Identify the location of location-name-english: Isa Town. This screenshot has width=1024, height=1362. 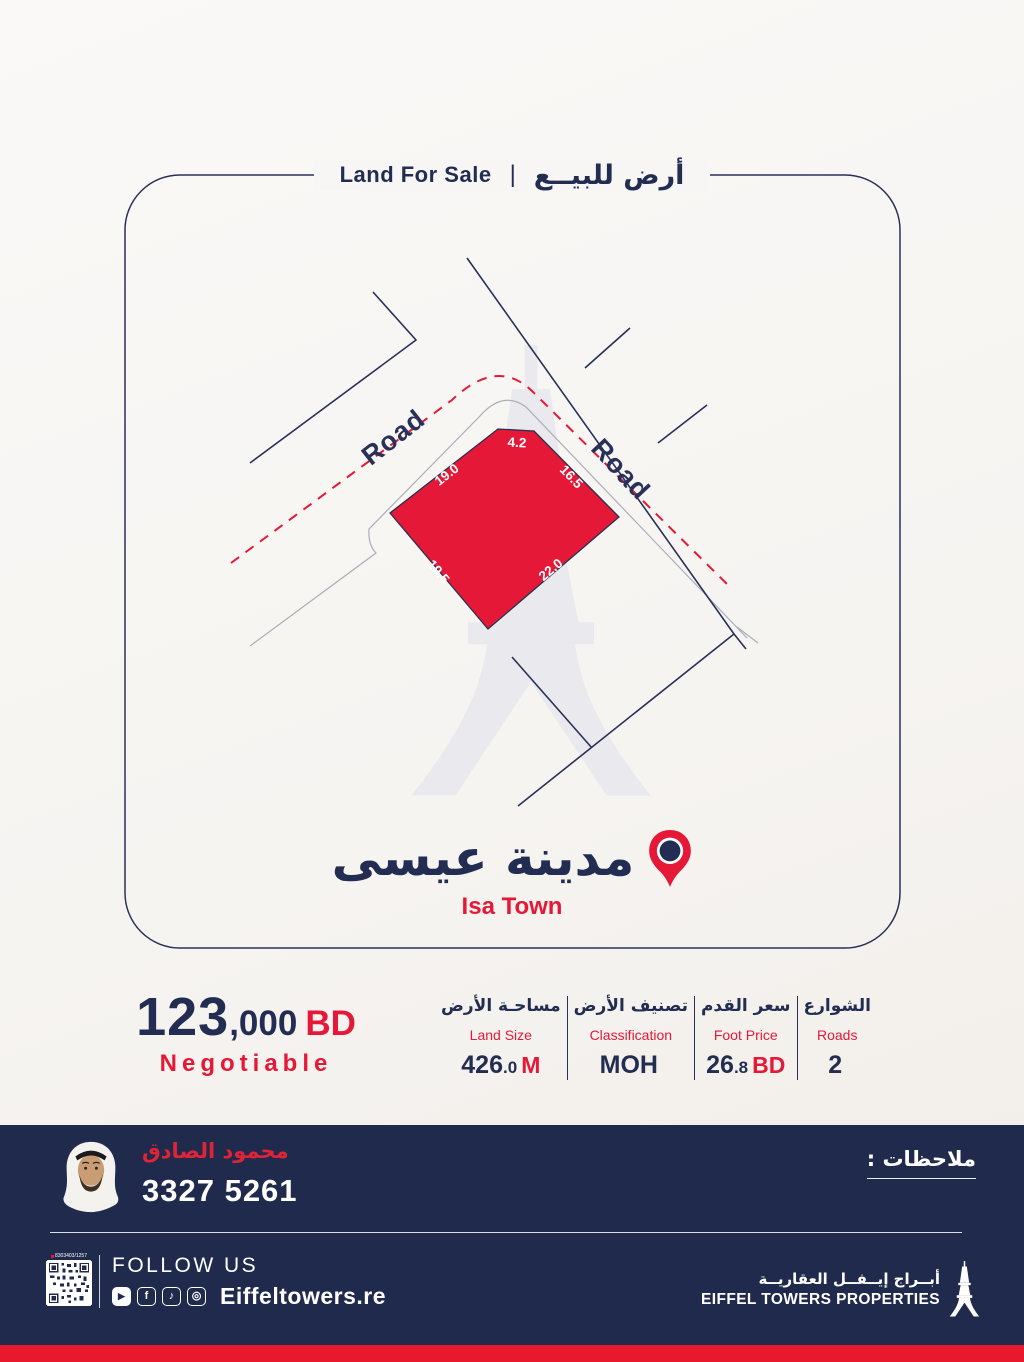
(512, 906).